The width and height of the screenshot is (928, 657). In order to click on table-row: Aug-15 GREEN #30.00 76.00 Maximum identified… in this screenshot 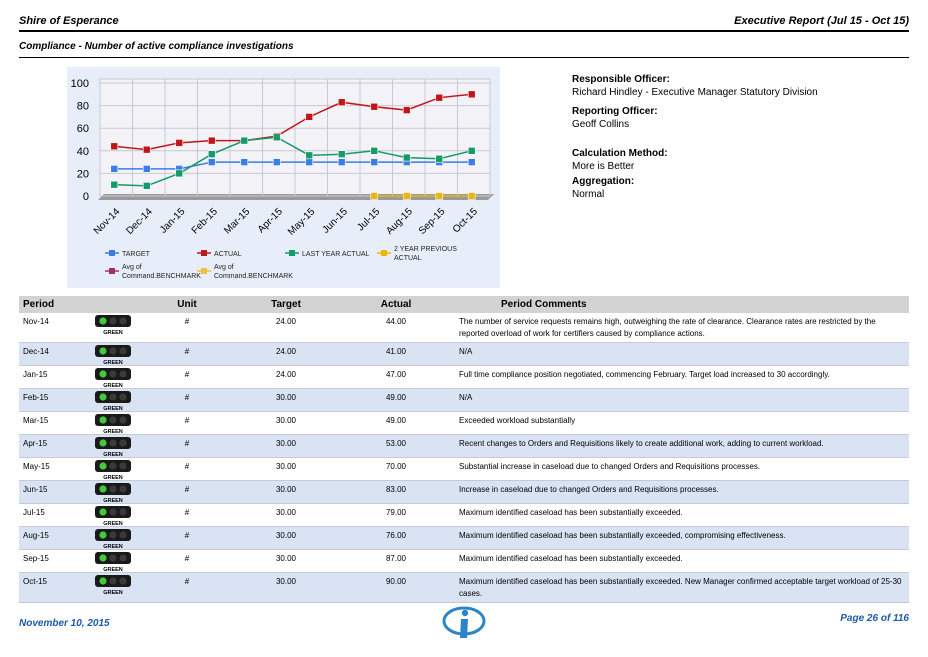, I will do `click(464, 538)`.